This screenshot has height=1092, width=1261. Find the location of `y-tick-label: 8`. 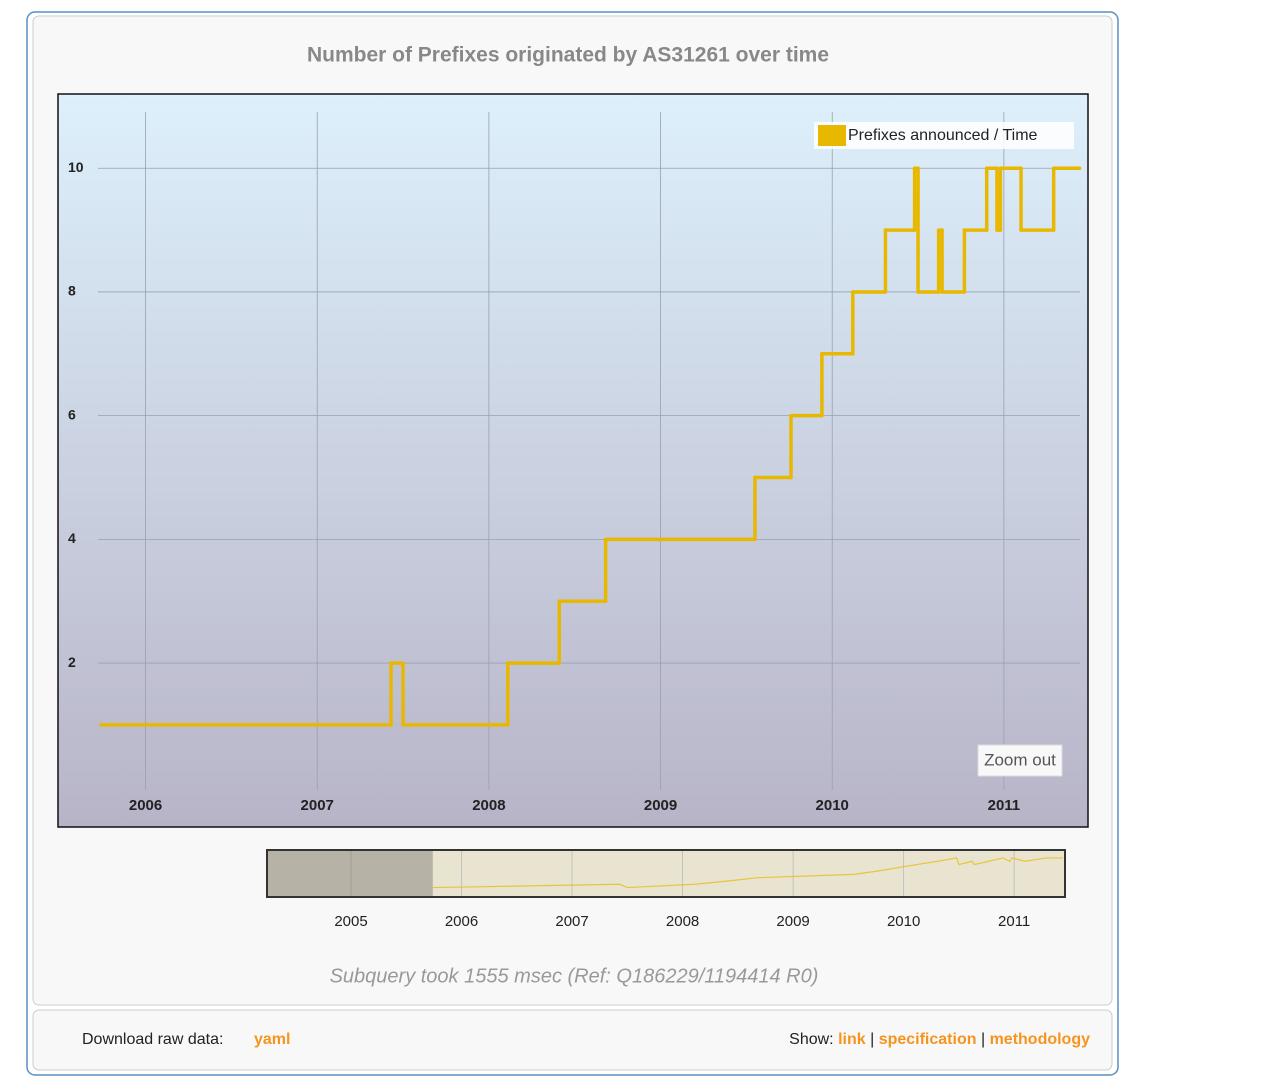

y-tick-label: 8 is located at coordinates (72, 291).